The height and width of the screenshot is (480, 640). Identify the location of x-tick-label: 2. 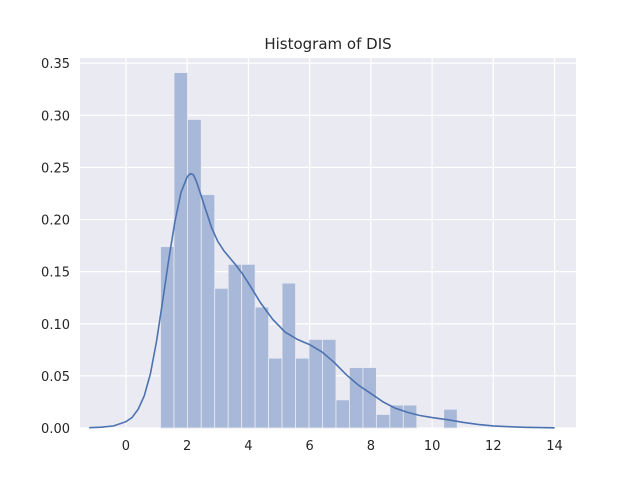
(187, 446).